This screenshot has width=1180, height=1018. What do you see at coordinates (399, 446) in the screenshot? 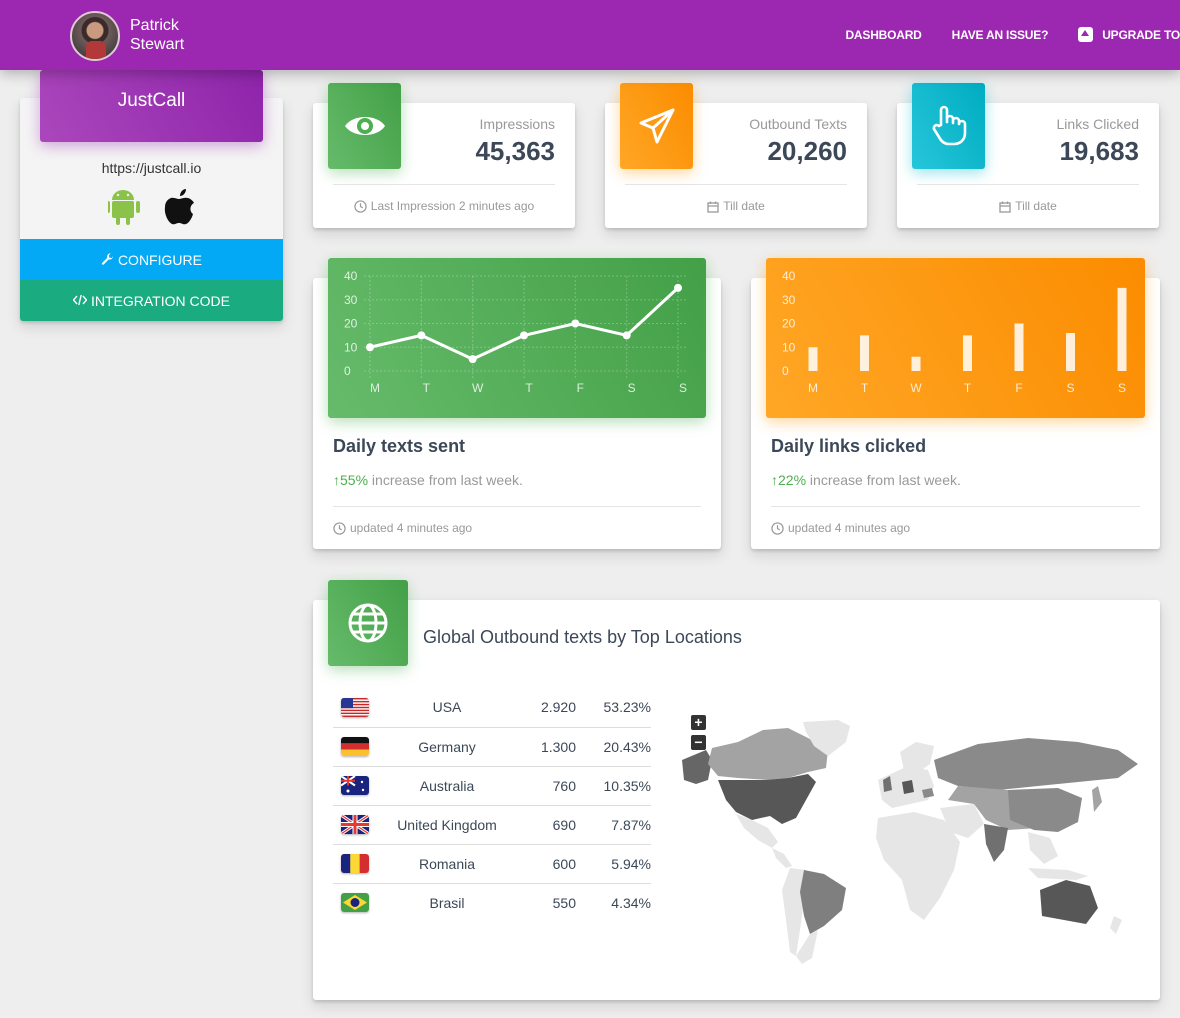
I see `chart-title: Daily texts sent` at bounding box center [399, 446].